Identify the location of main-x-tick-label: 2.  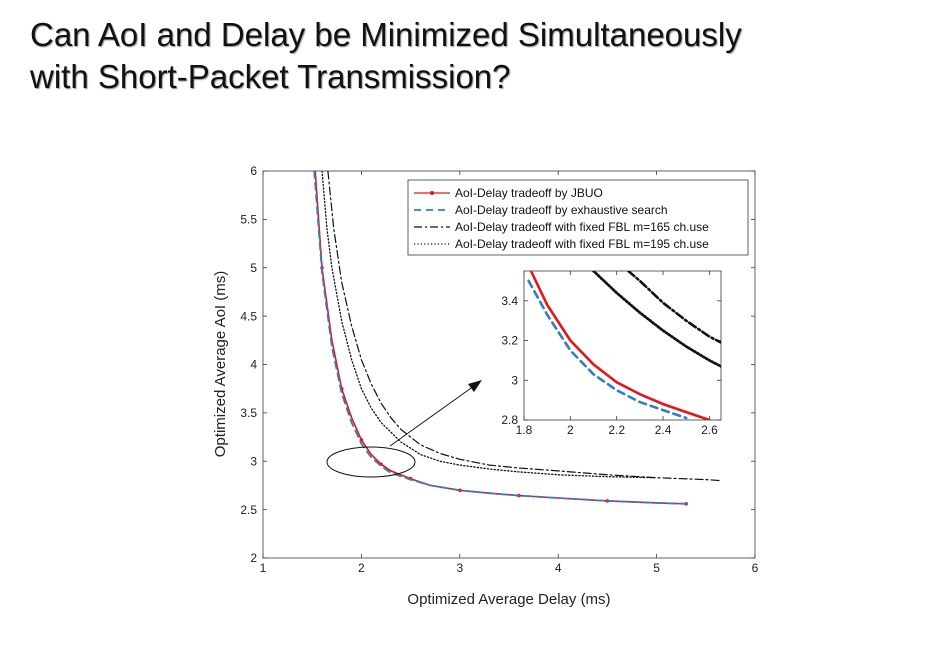
(361, 568).